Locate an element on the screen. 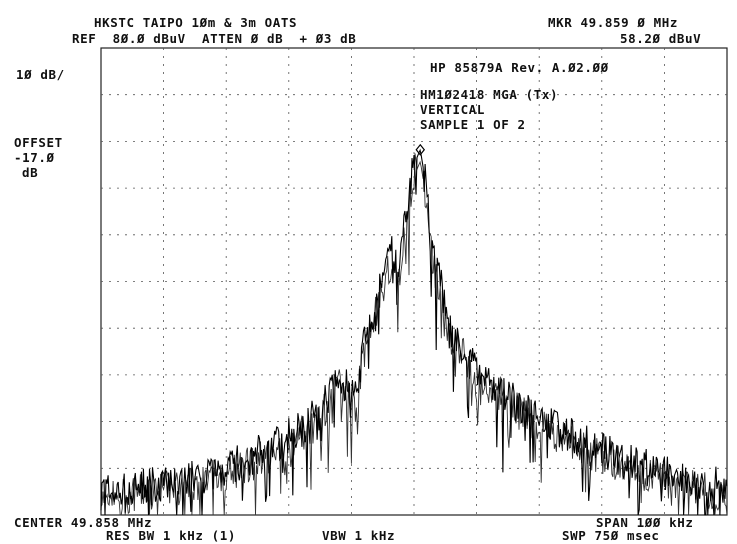 The height and width of the screenshot is (544, 737). reference-level-line: REF 8Ø.Ø dBuV ATTEN Ø dB + Ø3 dB is located at coordinates (214, 38).